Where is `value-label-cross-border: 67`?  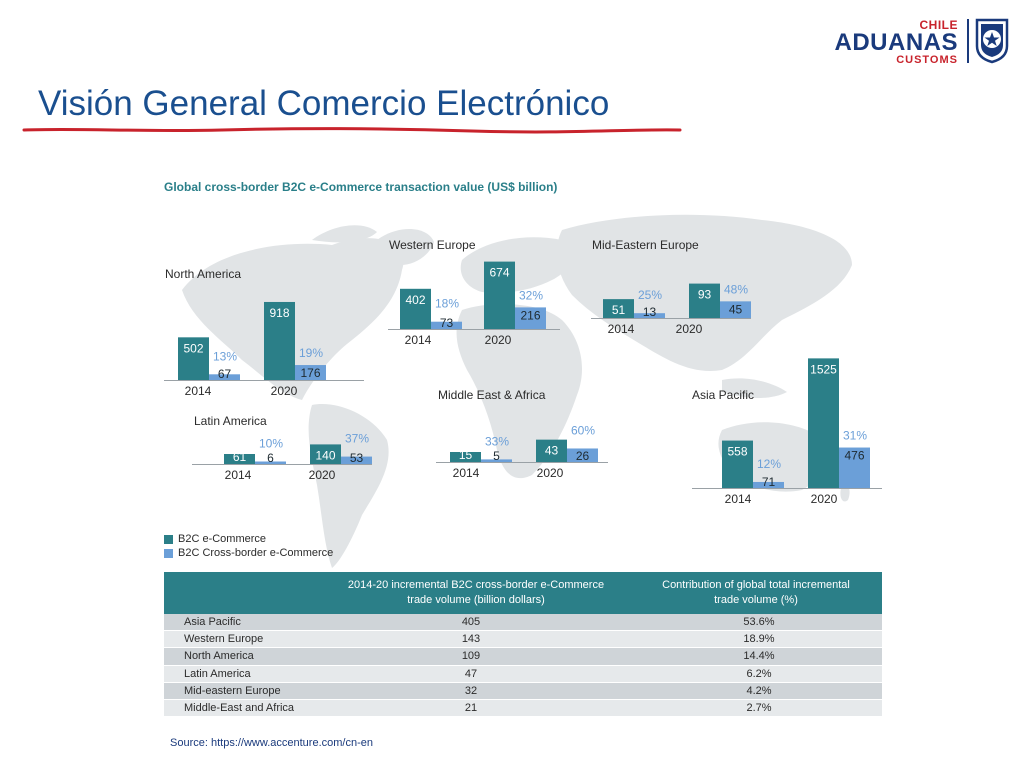 value-label-cross-border: 67 is located at coordinates (225, 374).